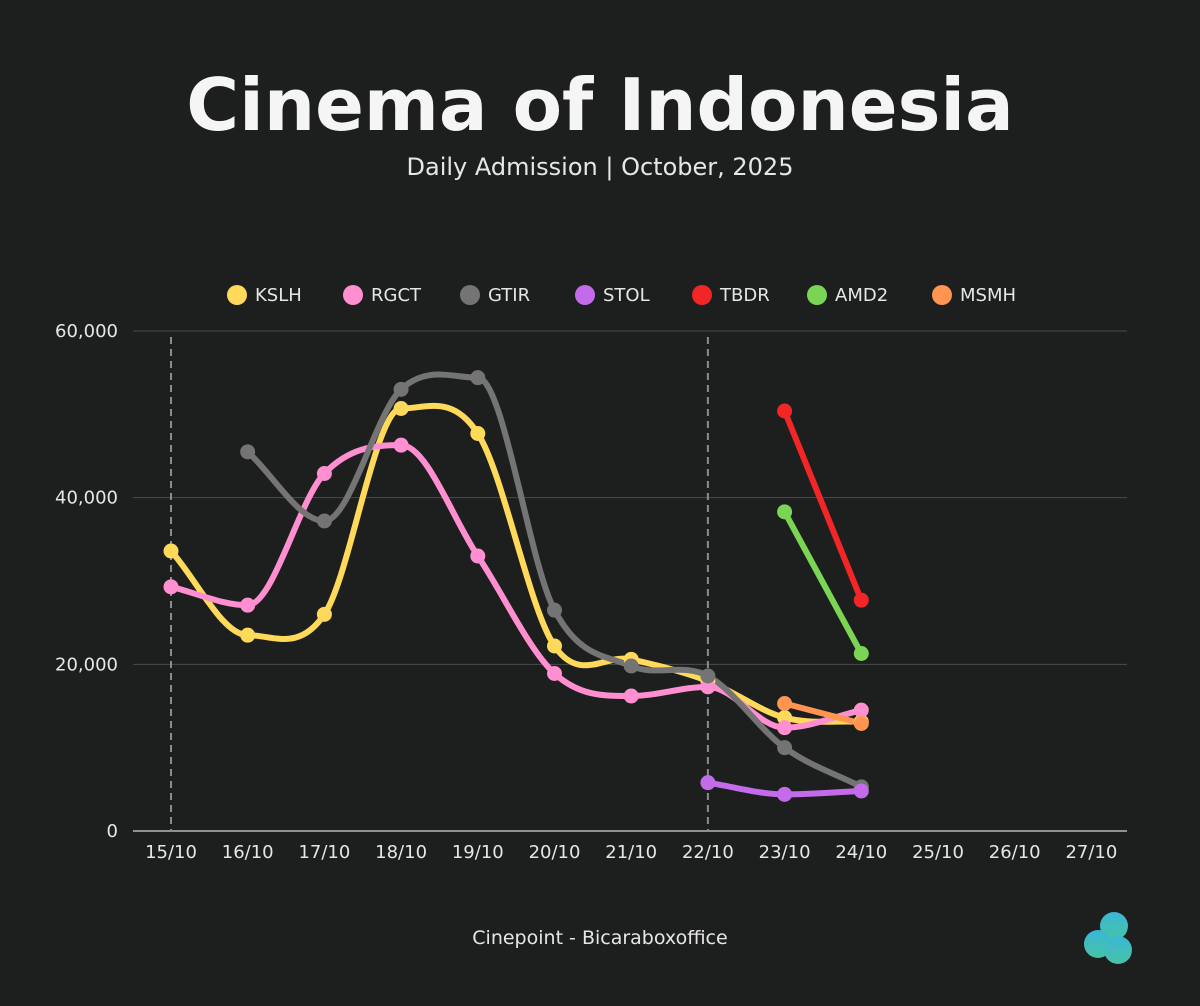 This screenshot has width=1200, height=1006. I want to click on legend-label-msmh: MSMH, so click(988, 295).